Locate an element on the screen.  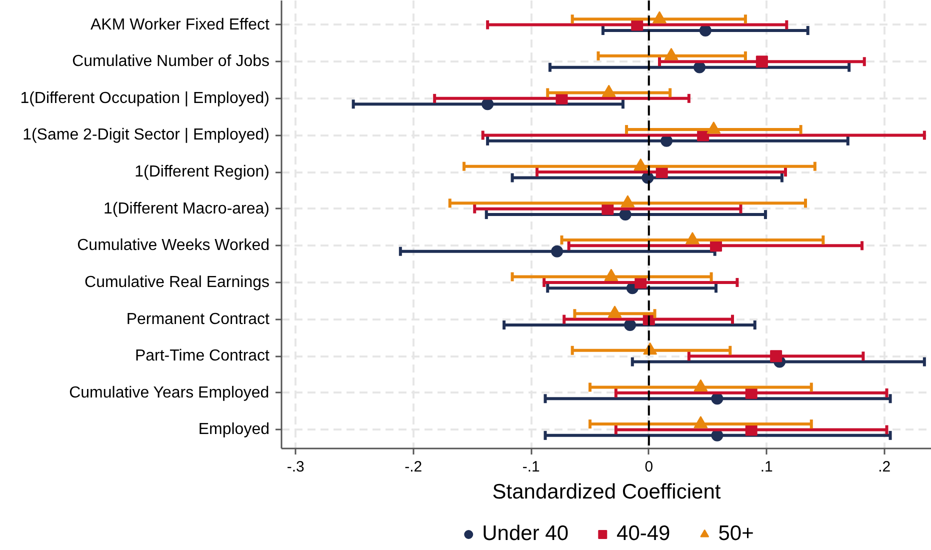
legend-label: 40-49 is located at coordinates (643, 534).